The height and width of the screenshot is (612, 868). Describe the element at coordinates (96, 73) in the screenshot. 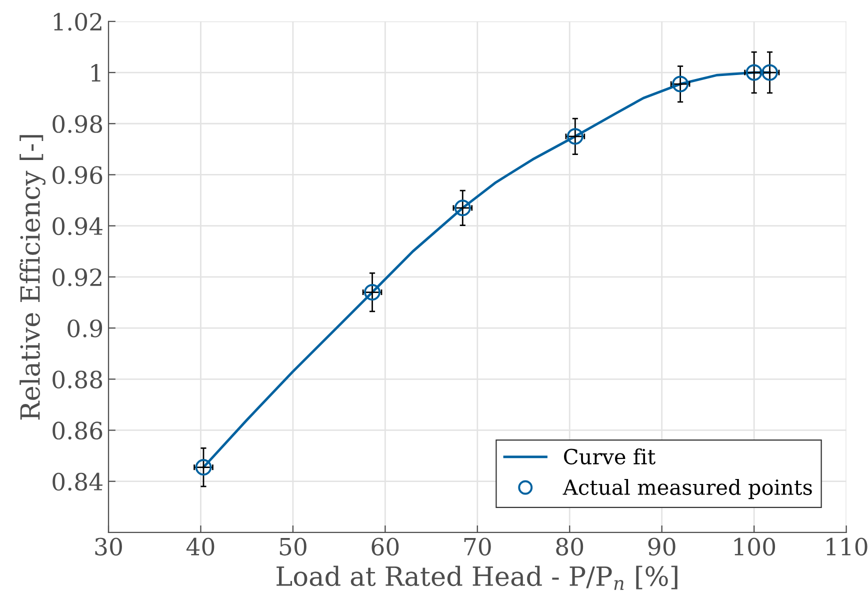

I see `y-tick-label: 1` at that location.